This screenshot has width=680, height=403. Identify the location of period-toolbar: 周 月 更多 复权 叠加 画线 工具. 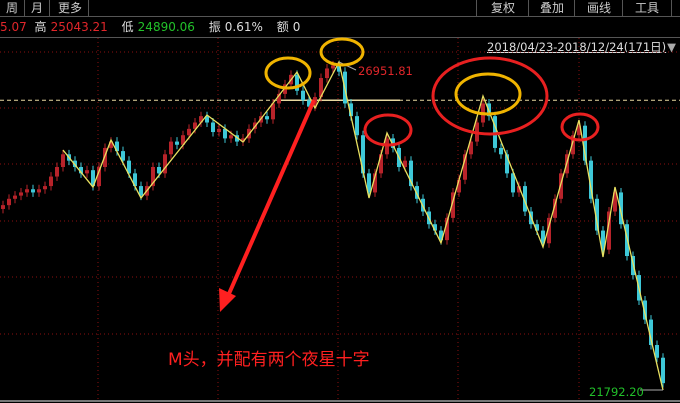
(340, 8).